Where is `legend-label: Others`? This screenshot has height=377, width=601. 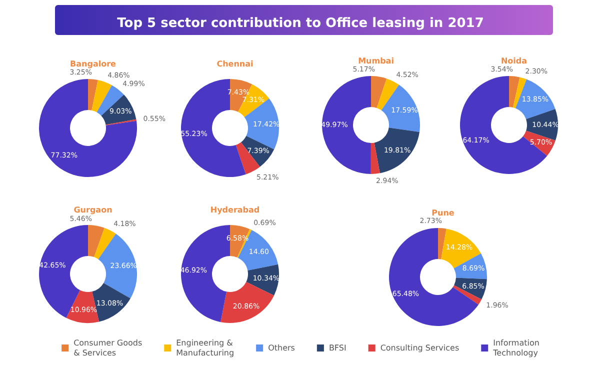 legend-label: Others is located at coordinates (281, 348).